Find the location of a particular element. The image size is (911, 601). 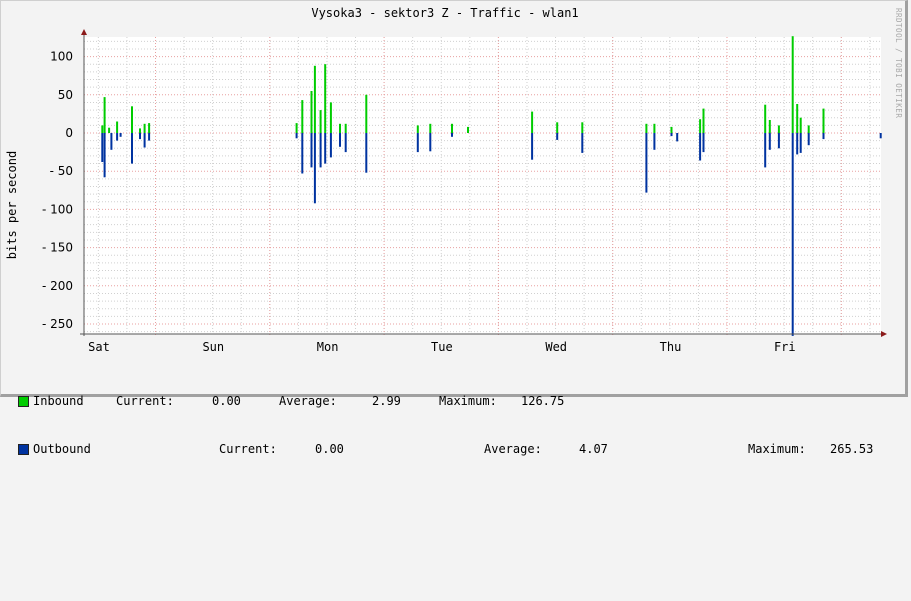

inbound-current-value: 0.00 is located at coordinates (226, 401).